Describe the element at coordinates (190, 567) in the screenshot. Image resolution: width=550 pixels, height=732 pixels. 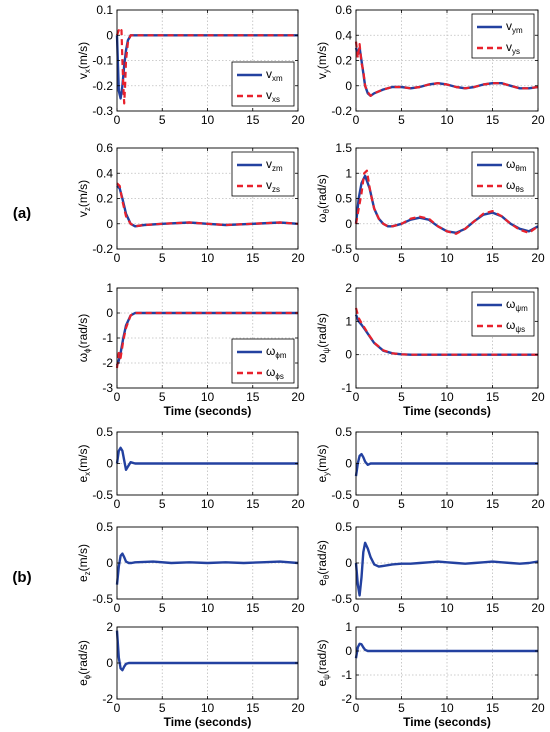
I see `chart-ez: 0 5 10 15 20-0.500.5ez(m/s)` at that location.